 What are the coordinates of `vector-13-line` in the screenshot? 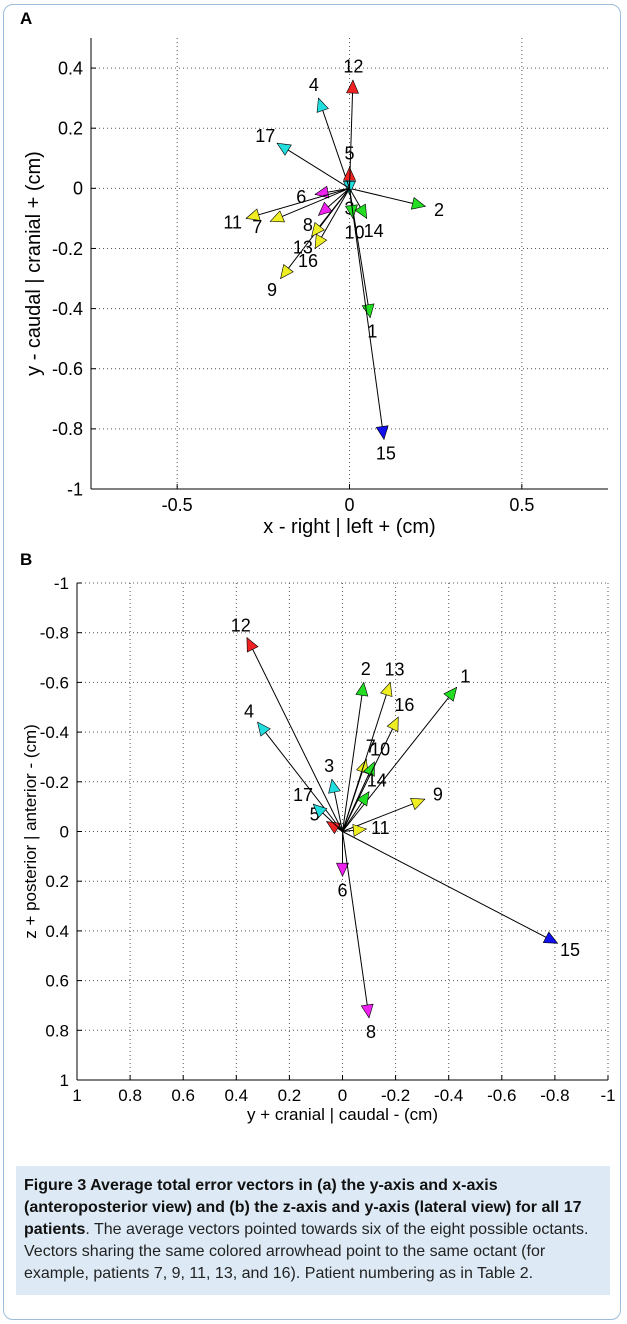 It's located at (366, 757).